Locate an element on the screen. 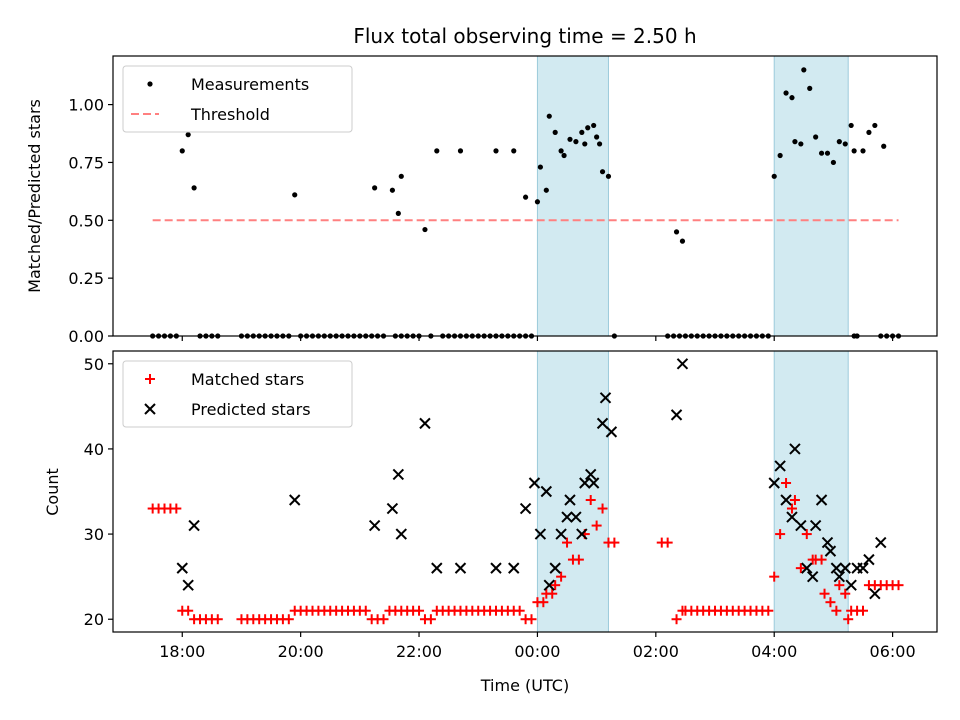  y-tick-label: 50 is located at coordinates (94, 364).